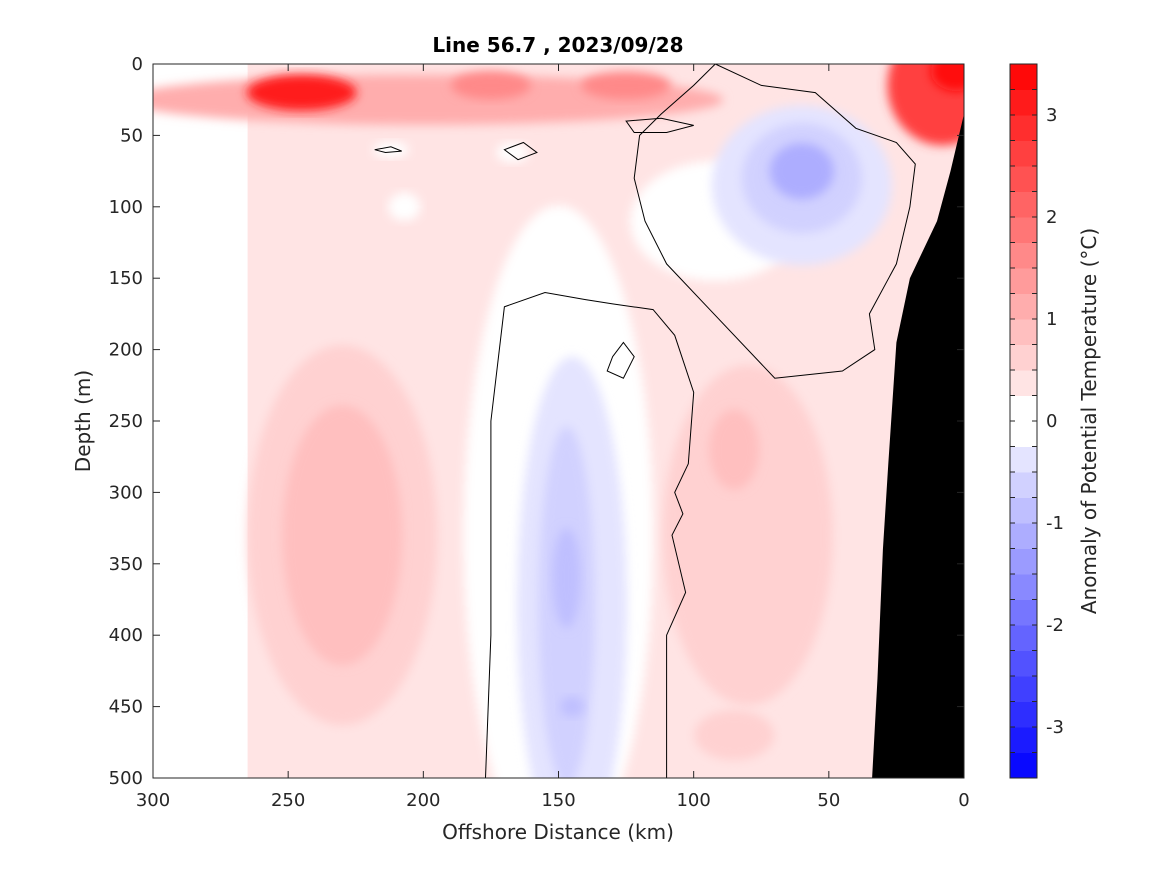 Image resolution: width=1167 pixels, height=875 pixels. I want to click on x-axis-label: Offshore Distance (km), so click(558, 832).